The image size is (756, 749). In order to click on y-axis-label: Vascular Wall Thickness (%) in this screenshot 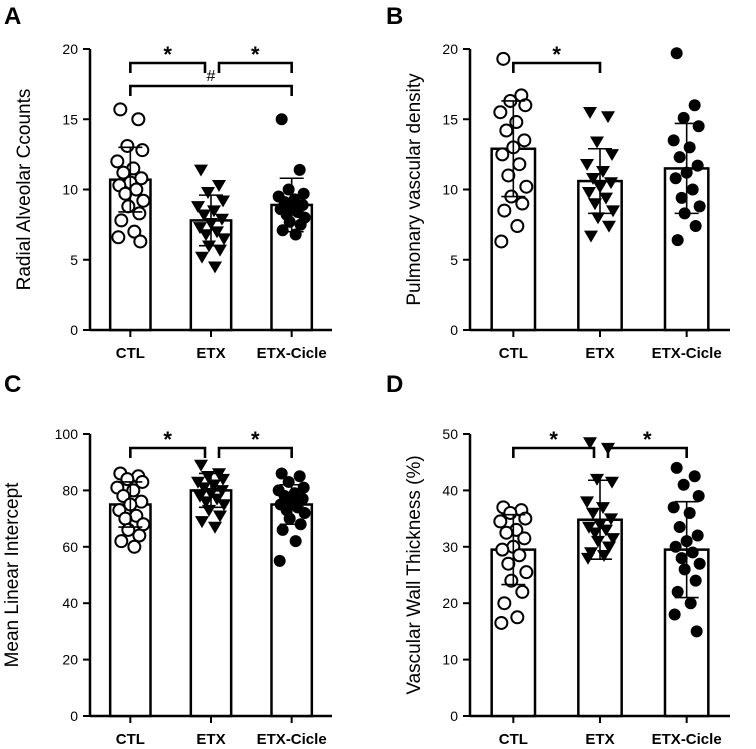, I will do `click(414, 574)`.